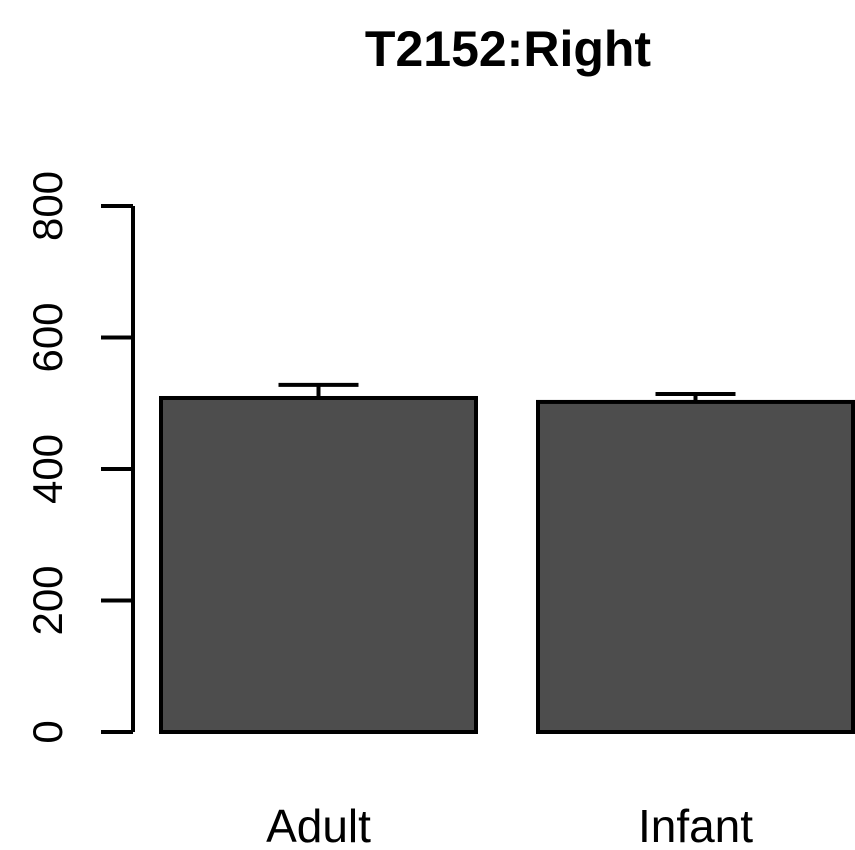  What do you see at coordinates (318, 825) in the screenshot?
I see `category-label-adult: Adult` at bounding box center [318, 825].